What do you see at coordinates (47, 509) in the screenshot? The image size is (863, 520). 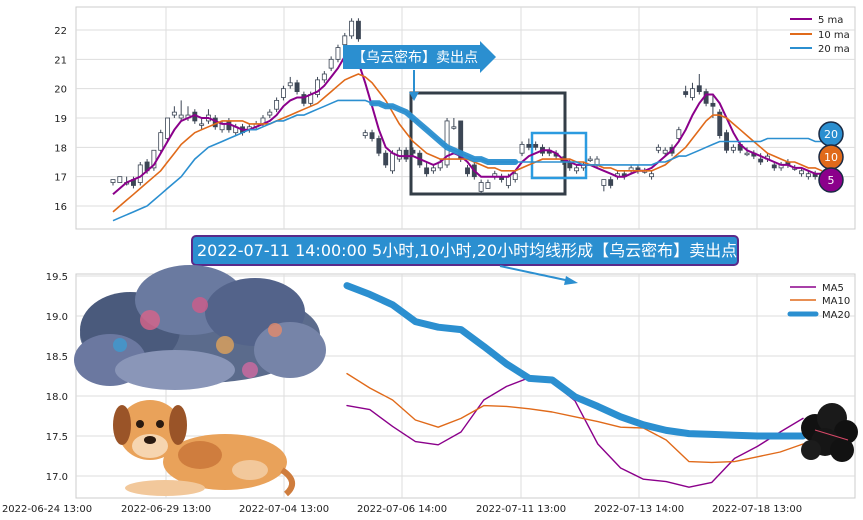 I see `x-tick-label: 2022-06-24 13:00` at bounding box center [47, 509].